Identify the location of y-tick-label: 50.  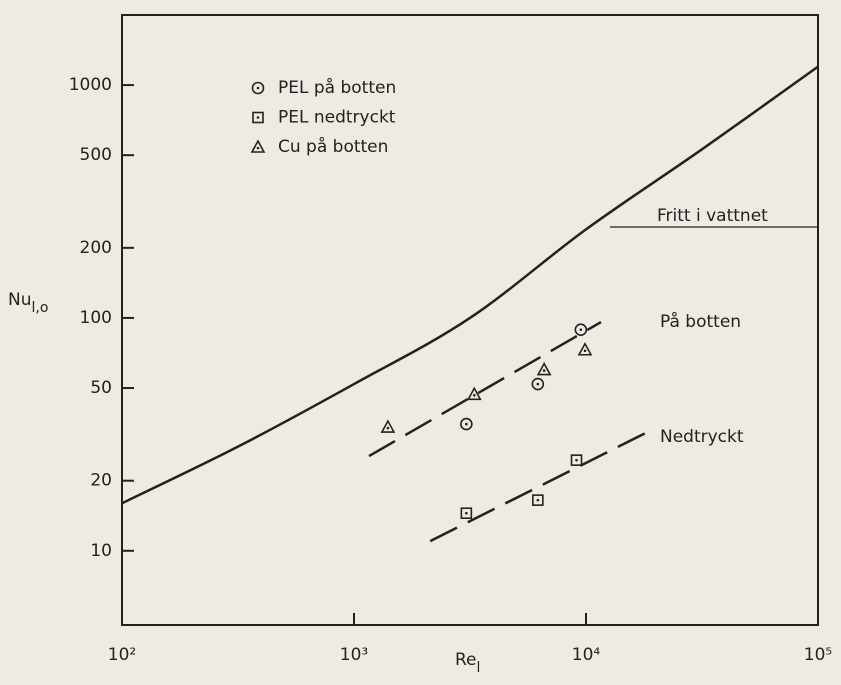
(101, 388).